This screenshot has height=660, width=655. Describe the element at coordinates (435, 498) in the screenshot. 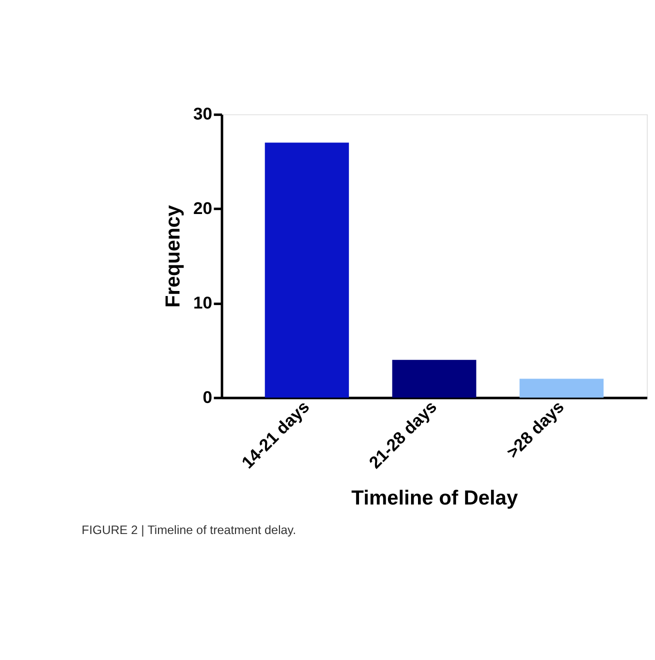

I see `x-axis-title: Timeline of Delay` at that location.